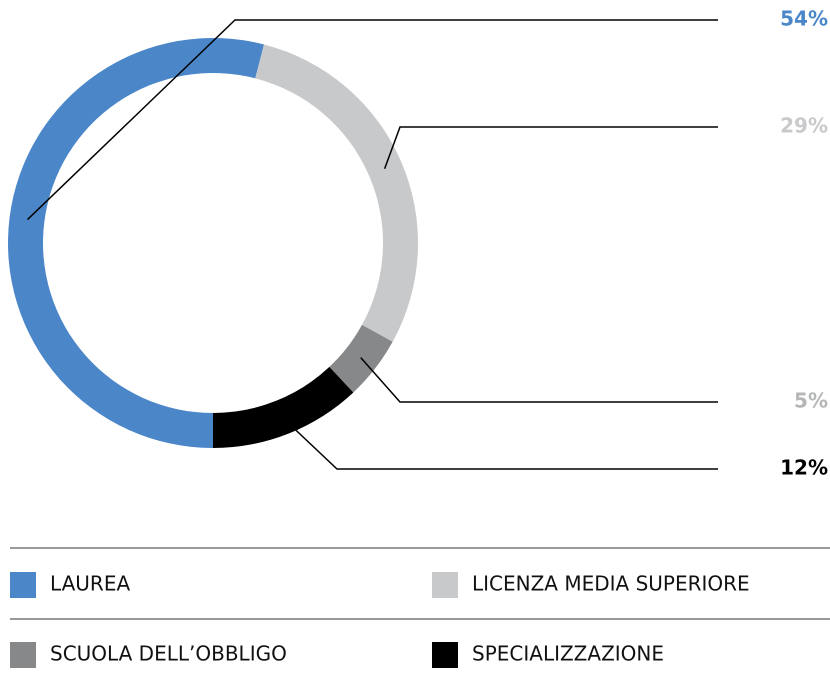 This screenshot has width=830, height=681. Describe the element at coordinates (90, 584) in the screenshot. I see `legend-label: LAUREA` at that location.